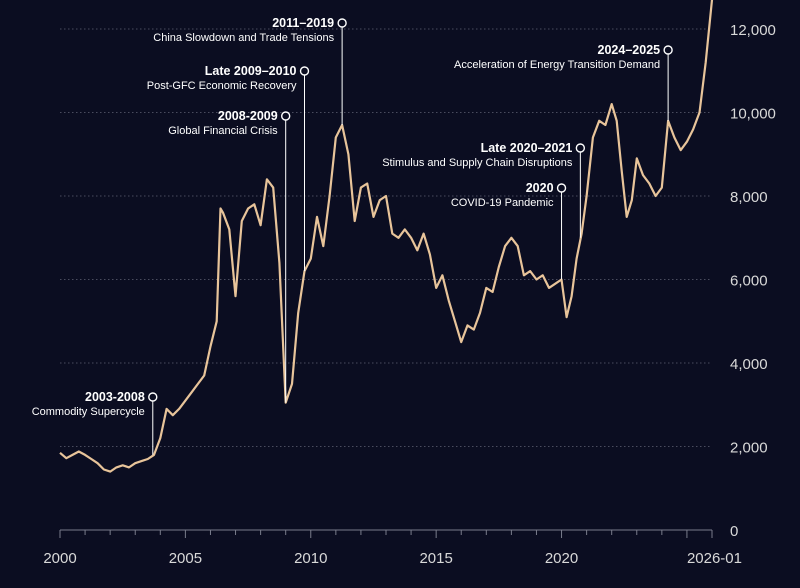 The height and width of the screenshot is (588, 800). Describe the element at coordinates (753, 30) in the screenshot. I see `y-tick-label: 12,000` at that location.